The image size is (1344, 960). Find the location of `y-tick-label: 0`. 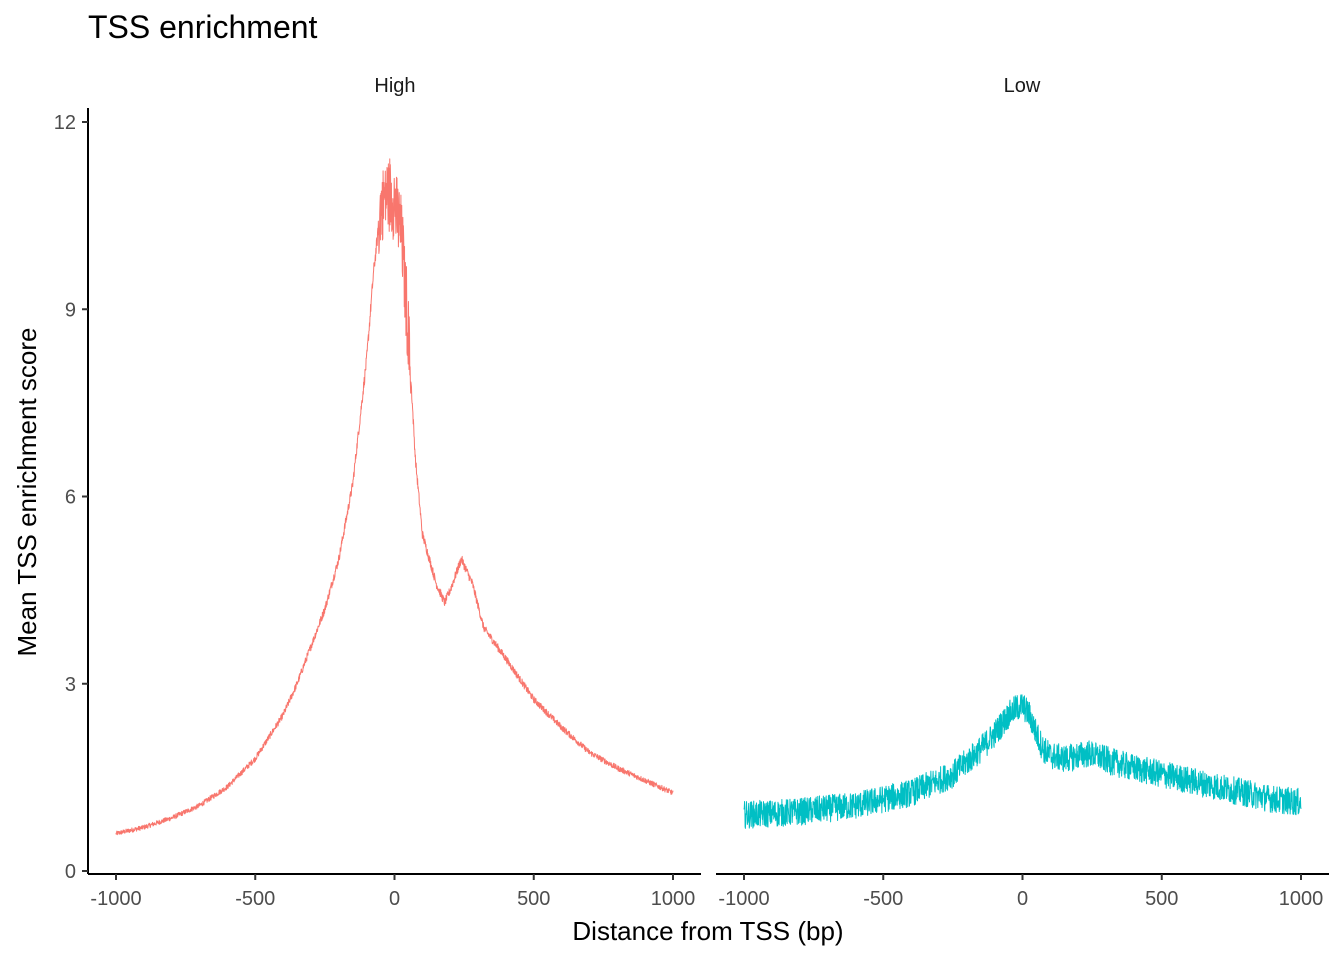

y-tick-label: 0 is located at coordinates (70, 872).